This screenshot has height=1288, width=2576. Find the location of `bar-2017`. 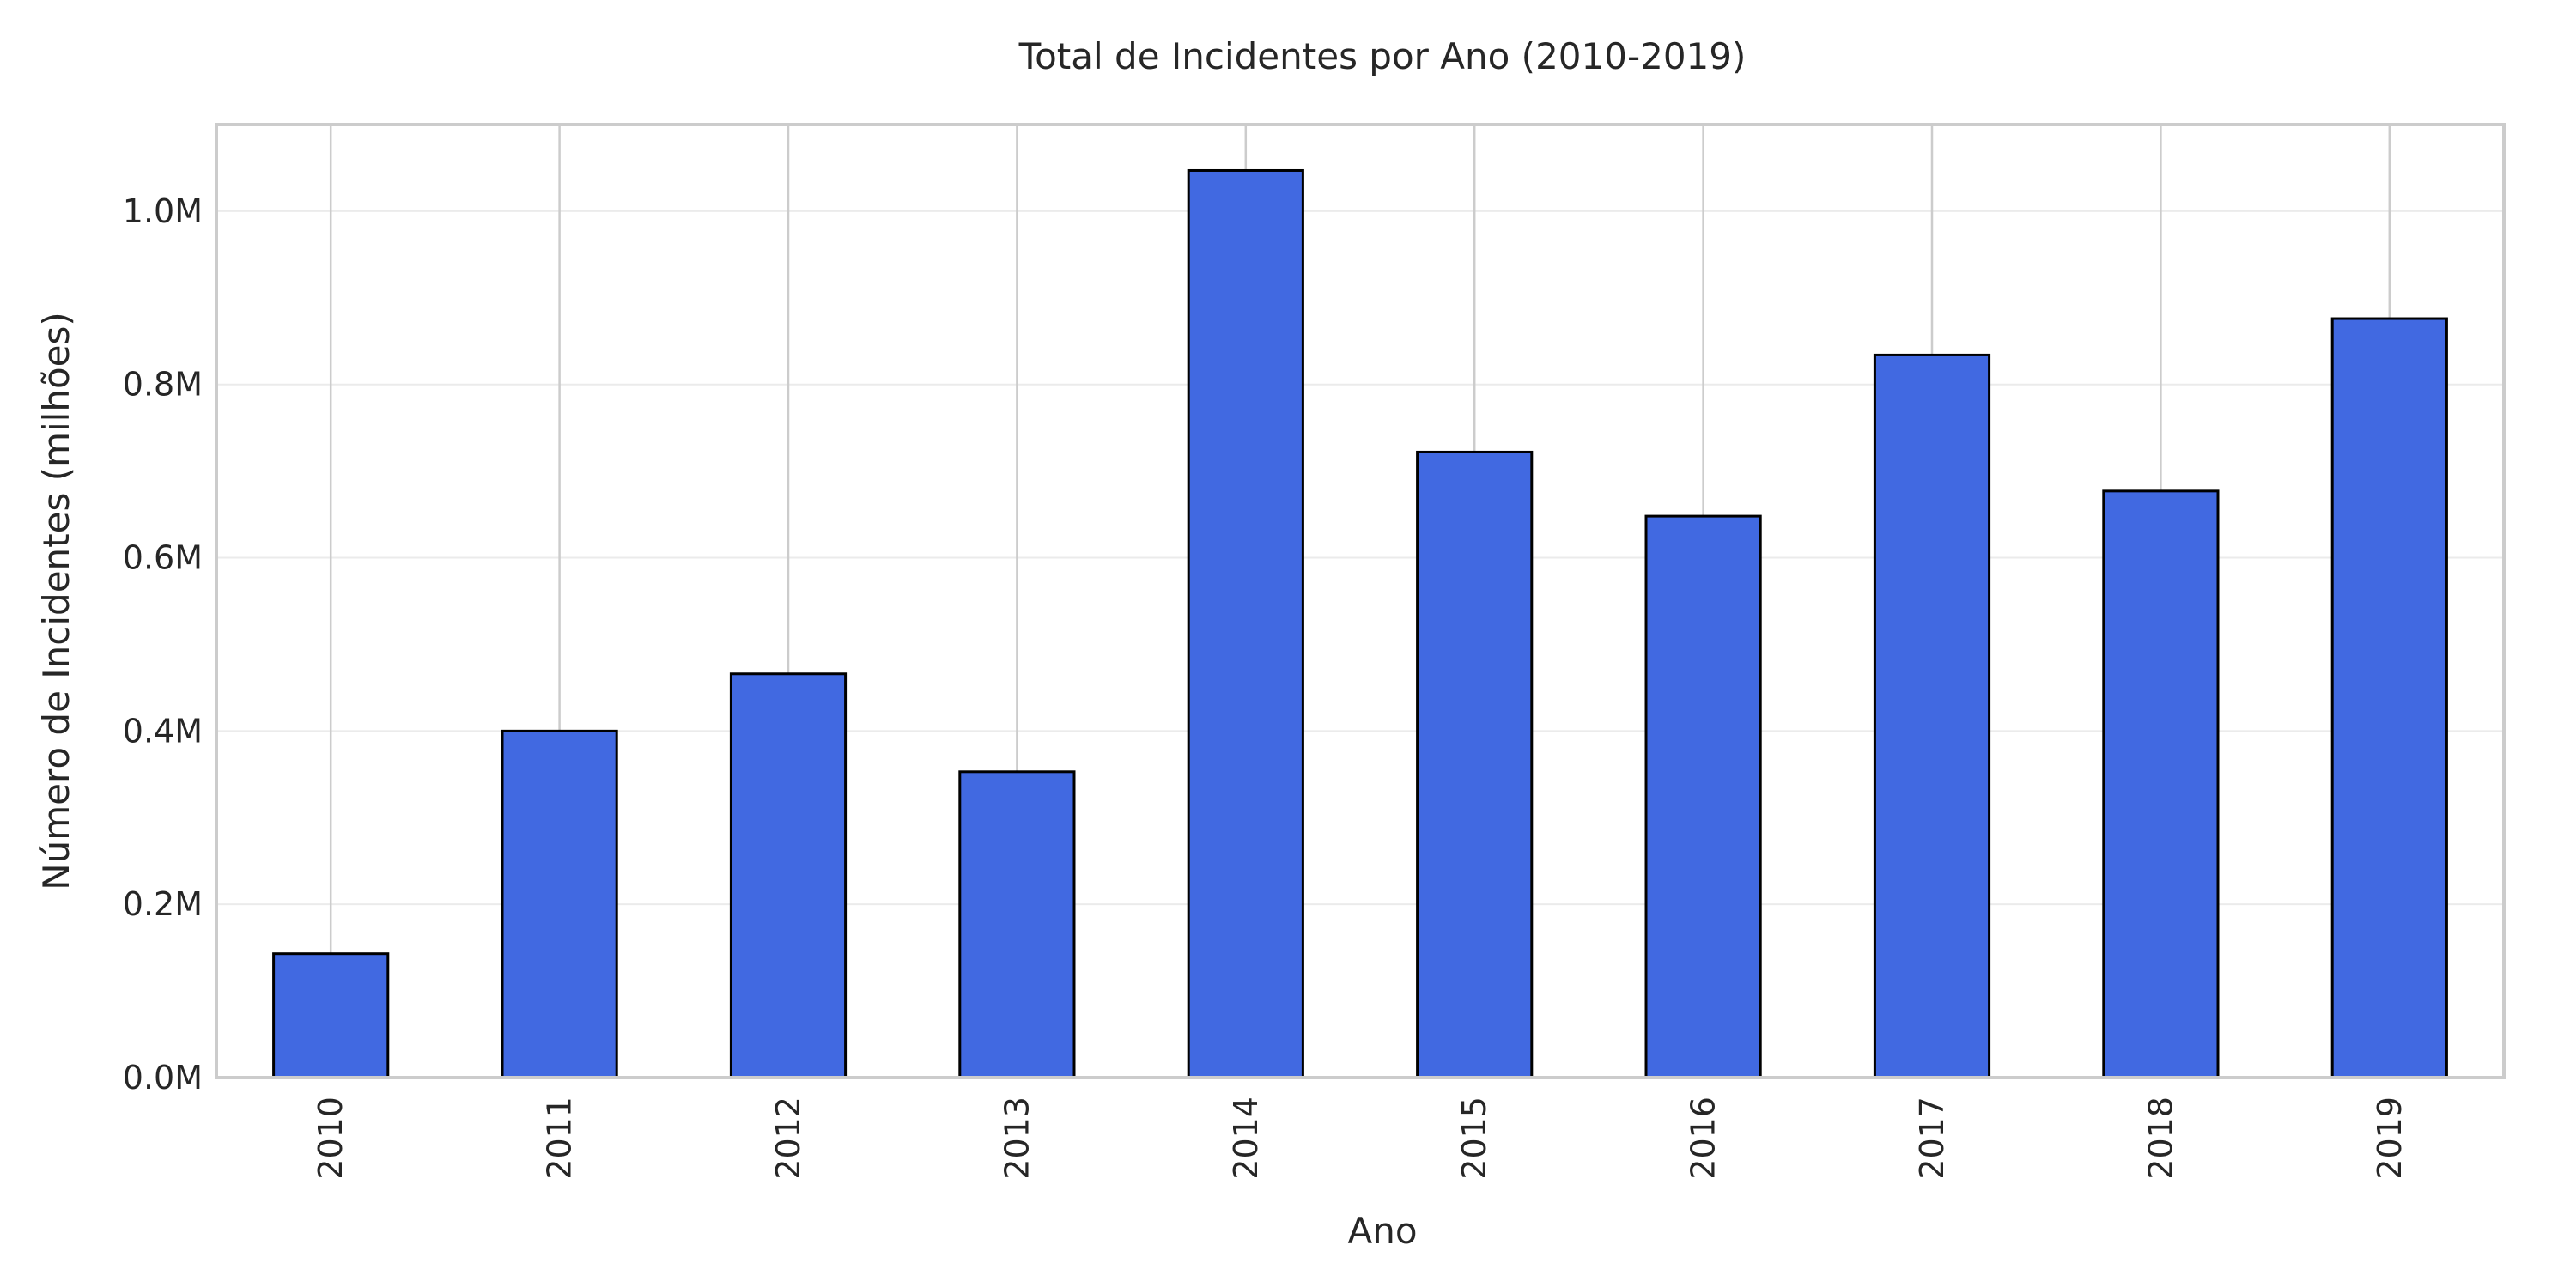

bar-2017 is located at coordinates (1932, 716).